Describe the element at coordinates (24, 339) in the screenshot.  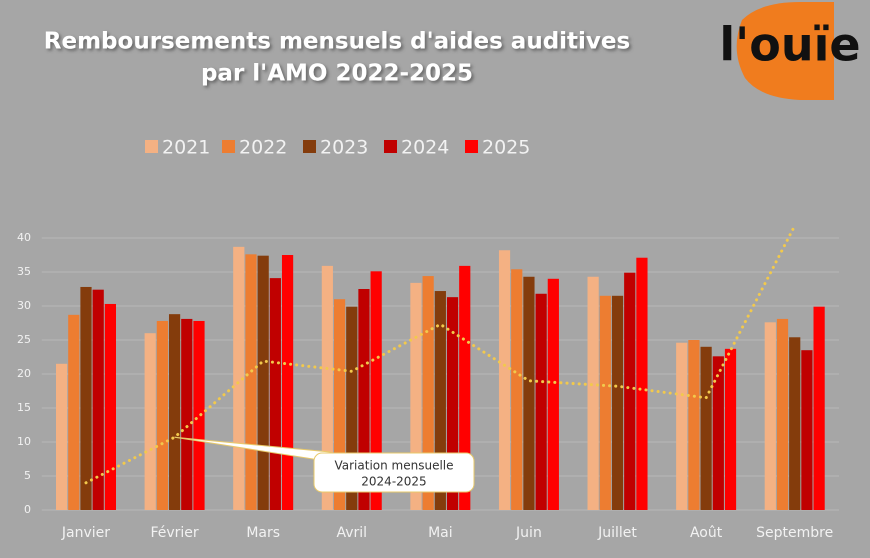
I see `y-tick-label: 25` at that location.